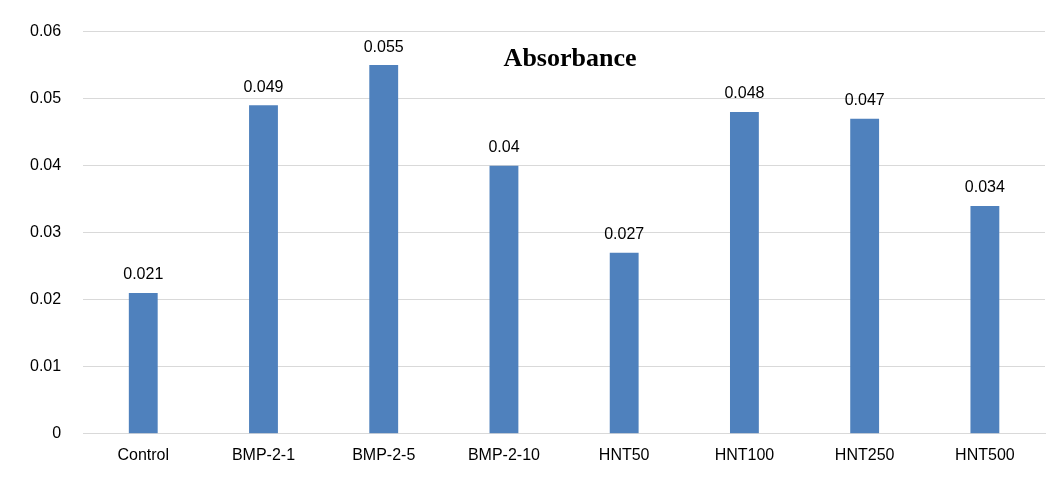 The height and width of the screenshot is (485, 1055). I want to click on y-tick-label: 0.05, so click(46, 98).